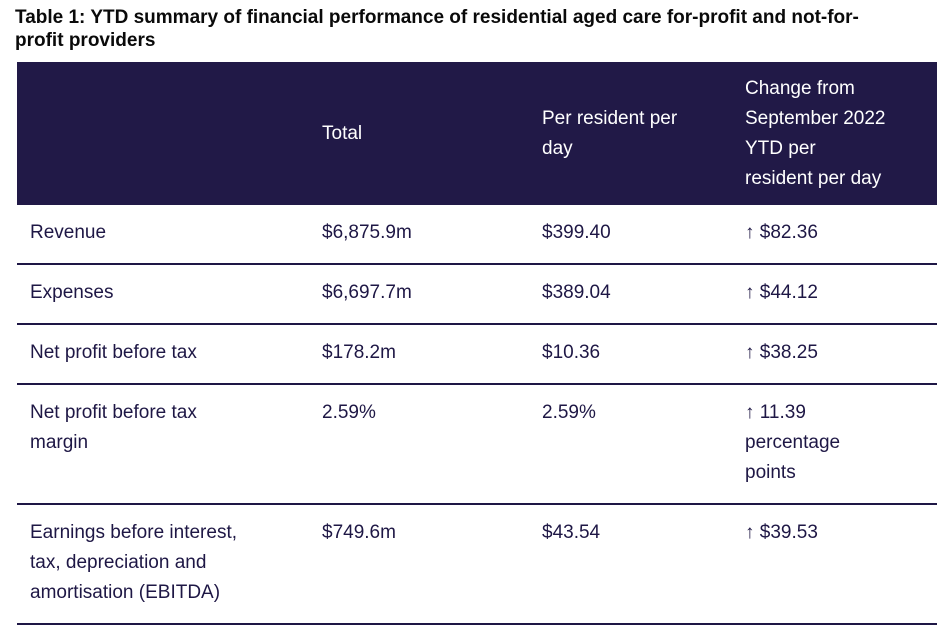 This screenshot has height=634, width=950. I want to click on total-value: $6,875.9m, so click(432, 235).